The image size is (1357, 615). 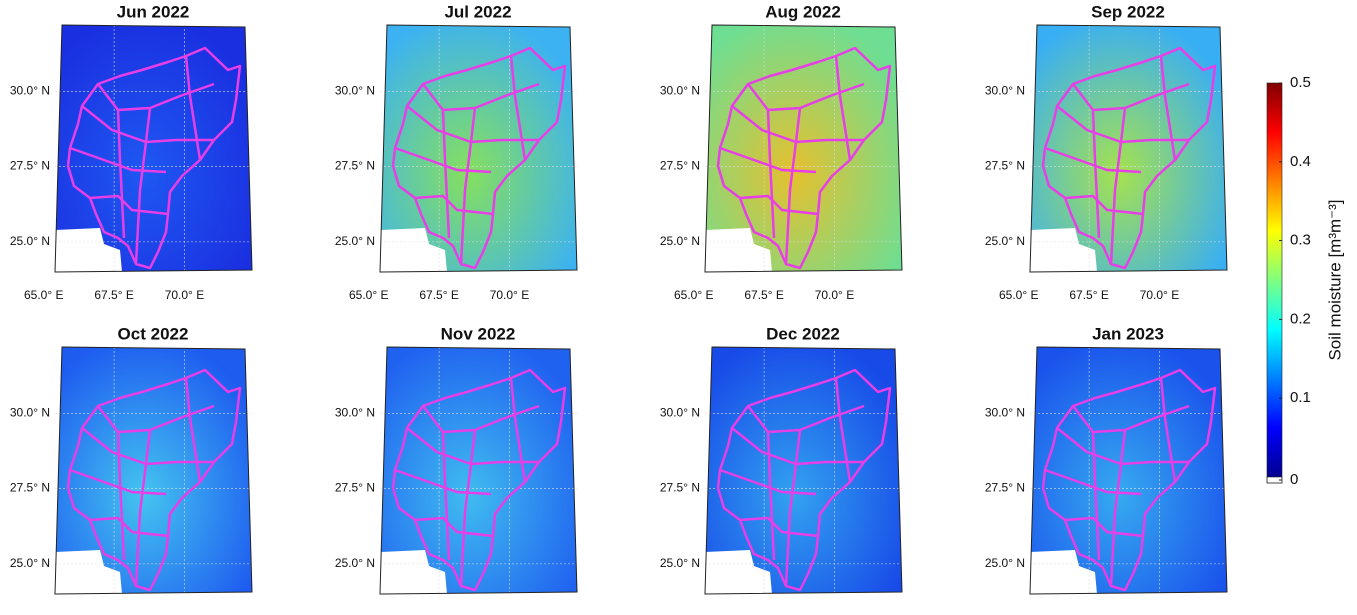 I want to click on panel-title: Oct 2022, so click(x=153, y=333).